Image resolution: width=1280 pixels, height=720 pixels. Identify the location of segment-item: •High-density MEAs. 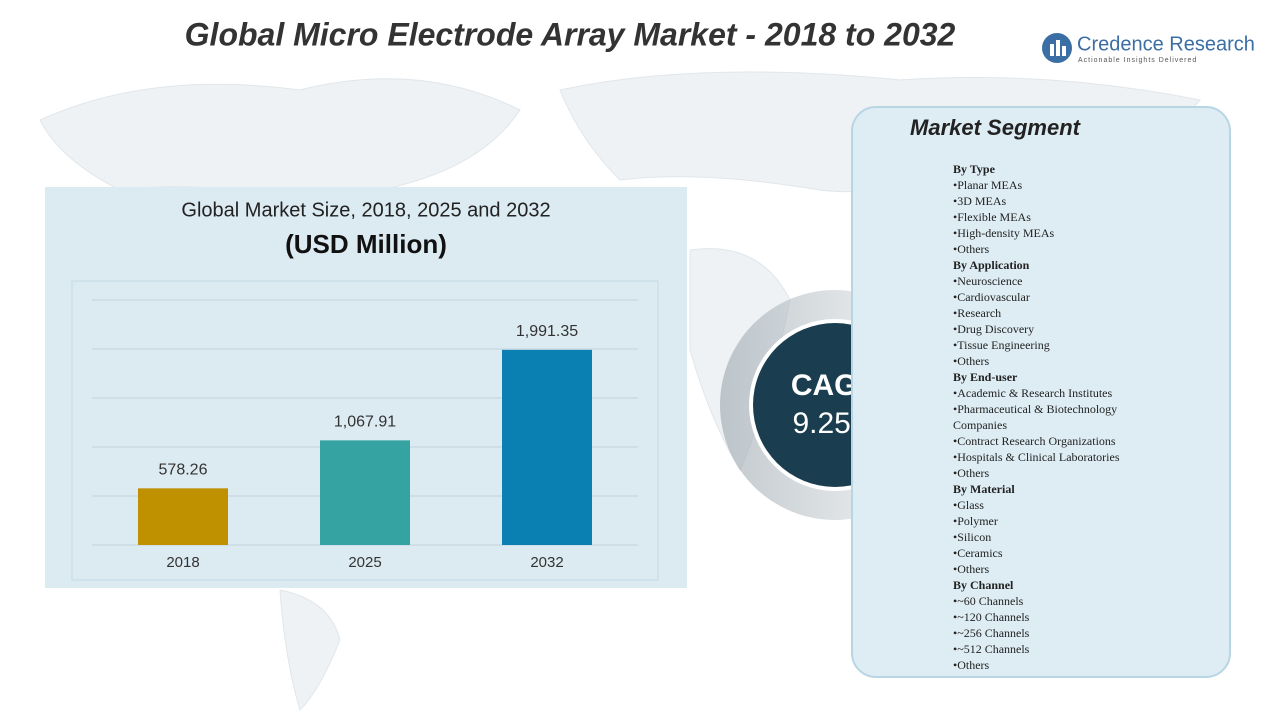
(1004, 233).